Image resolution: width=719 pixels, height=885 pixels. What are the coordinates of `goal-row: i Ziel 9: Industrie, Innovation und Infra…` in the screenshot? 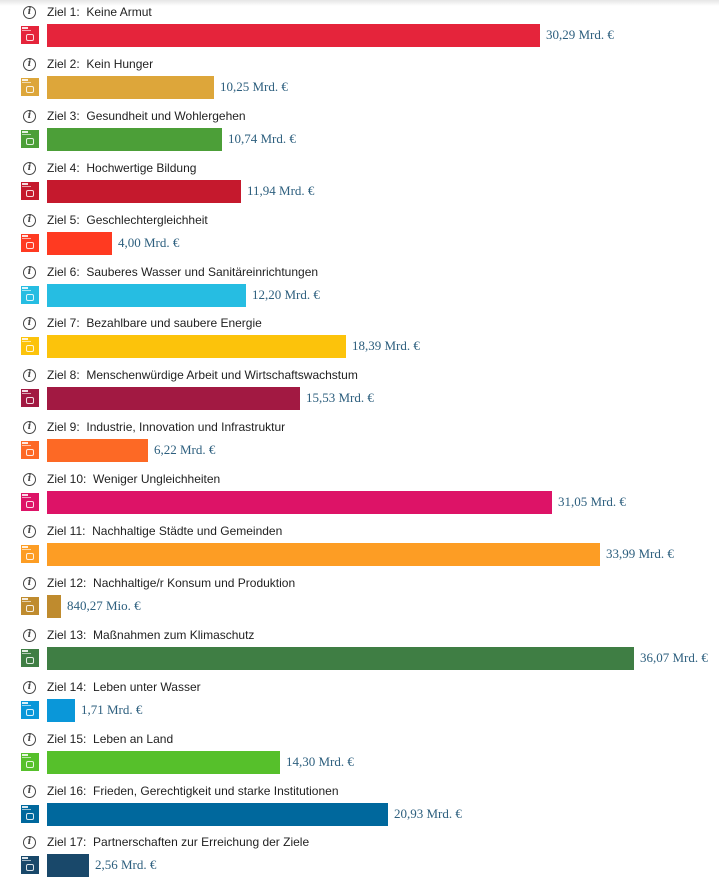 It's located at (359, 444).